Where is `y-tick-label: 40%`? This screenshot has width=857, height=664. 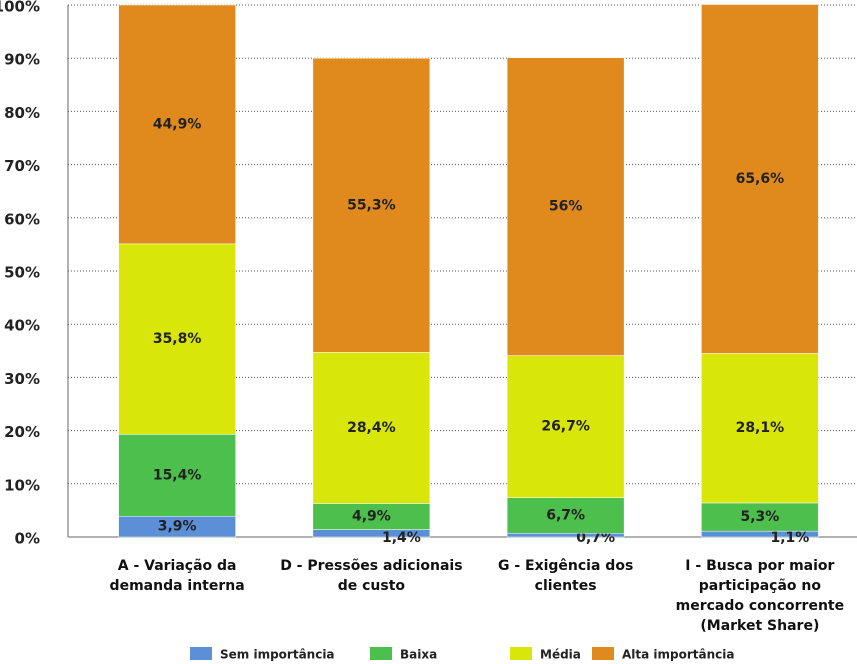 y-tick-label: 40% is located at coordinates (22, 326).